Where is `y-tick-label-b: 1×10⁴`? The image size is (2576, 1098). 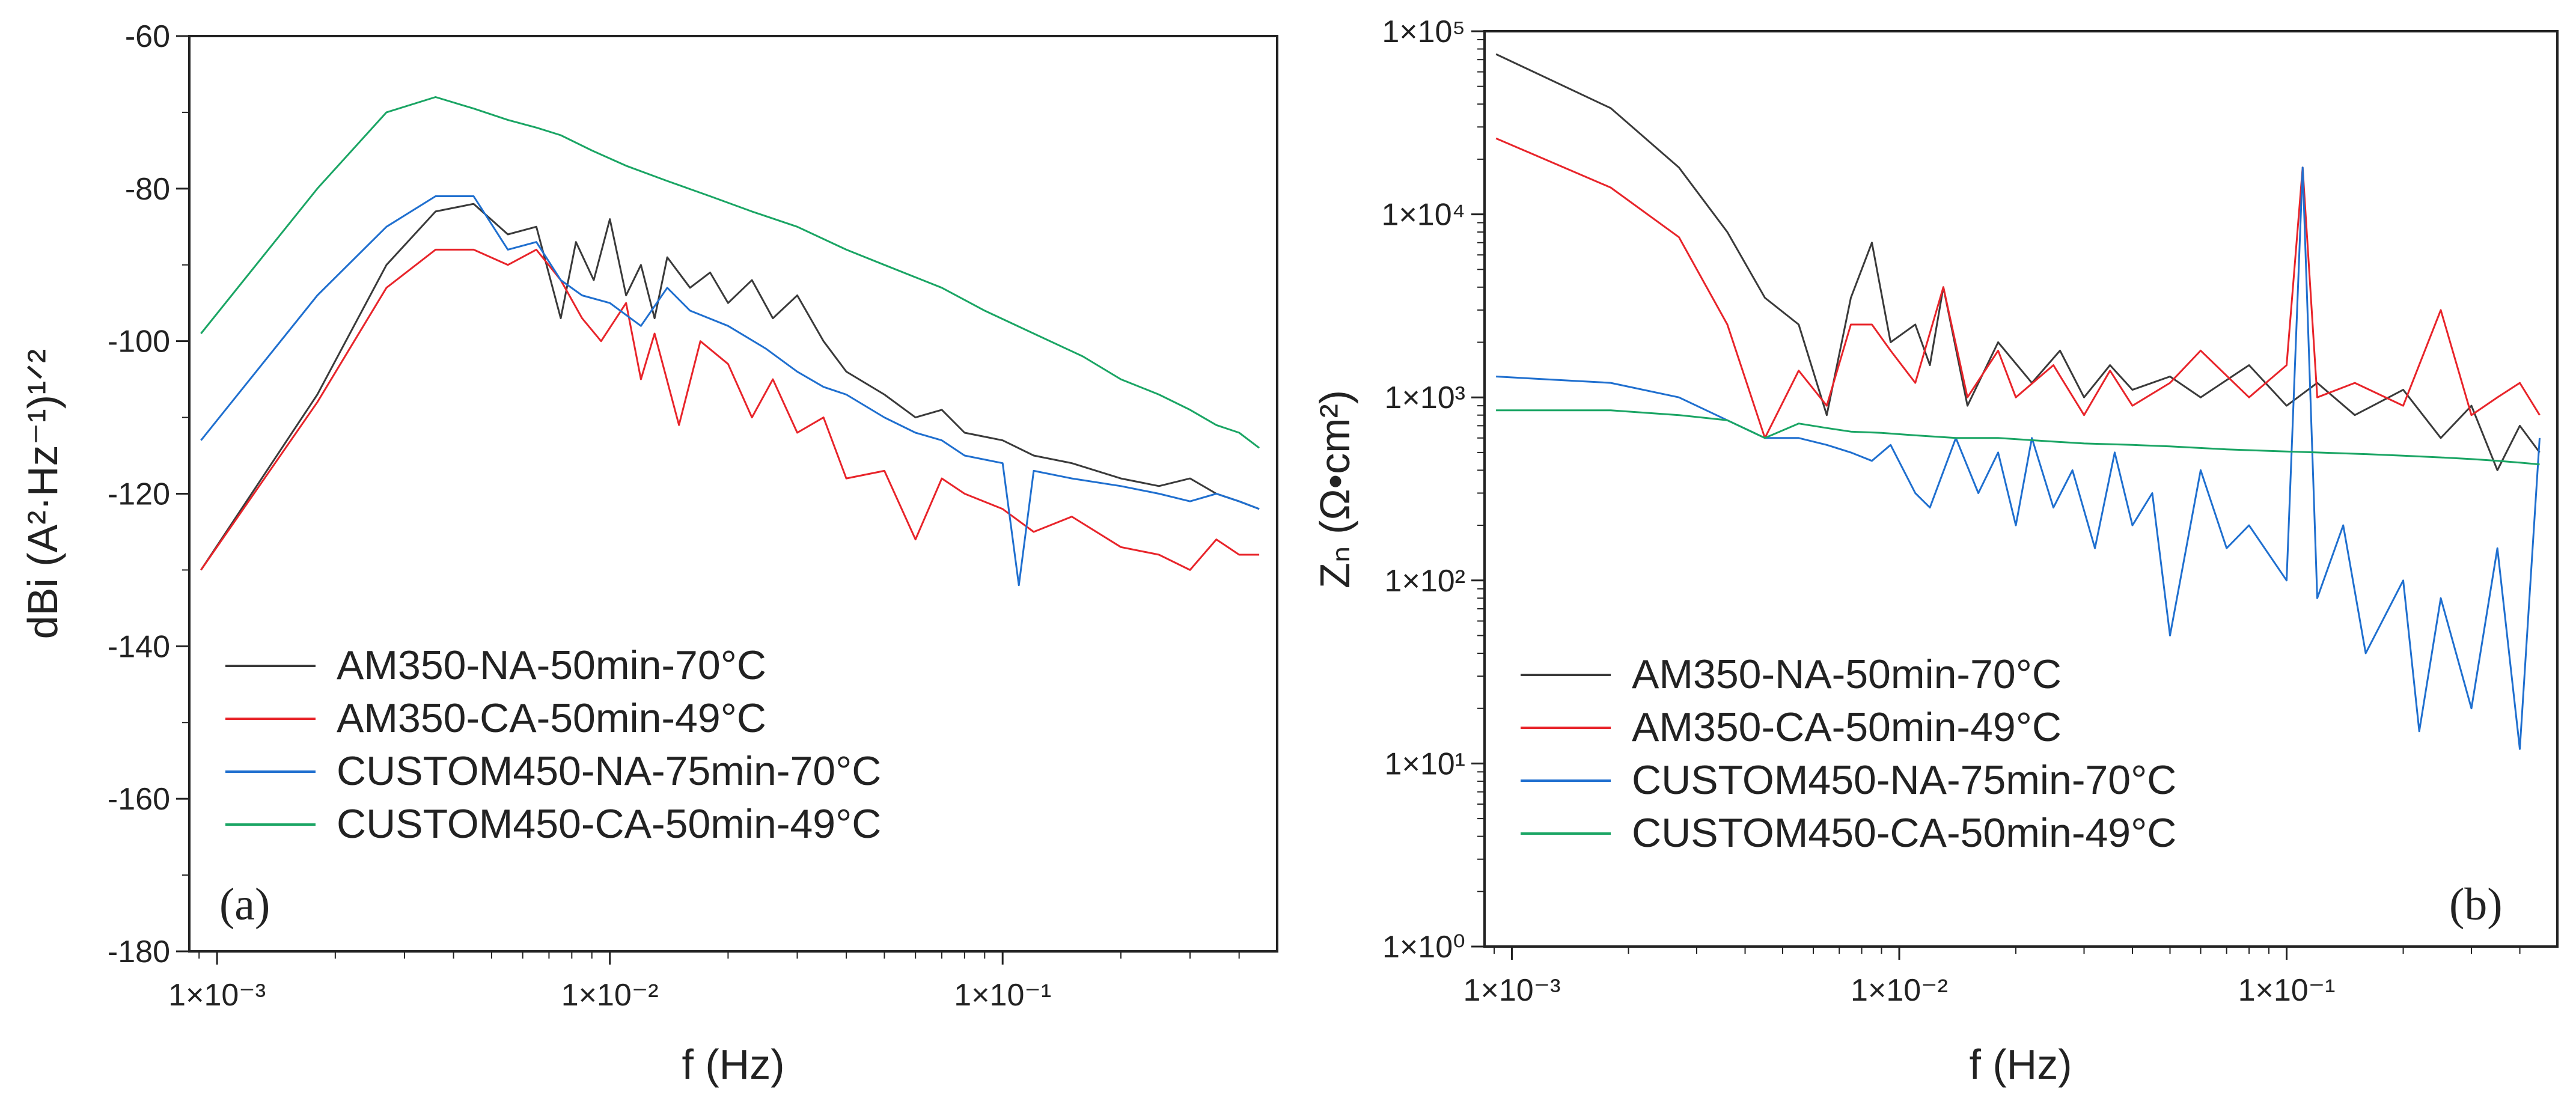 y-tick-label-b: 1×10⁴ is located at coordinates (1423, 215).